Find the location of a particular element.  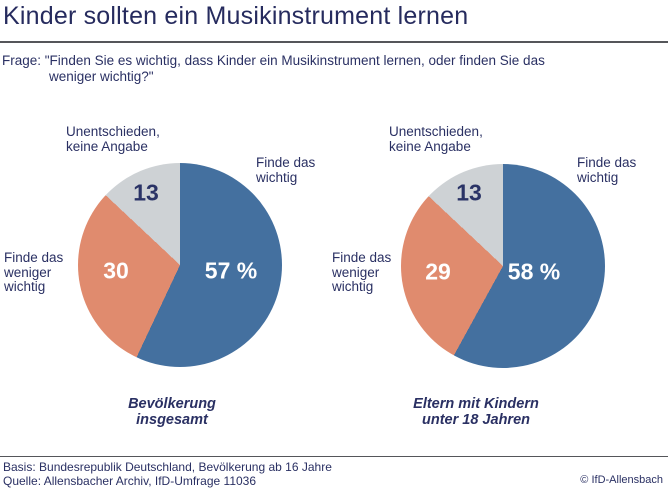

footer-divider is located at coordinates (334, 456).